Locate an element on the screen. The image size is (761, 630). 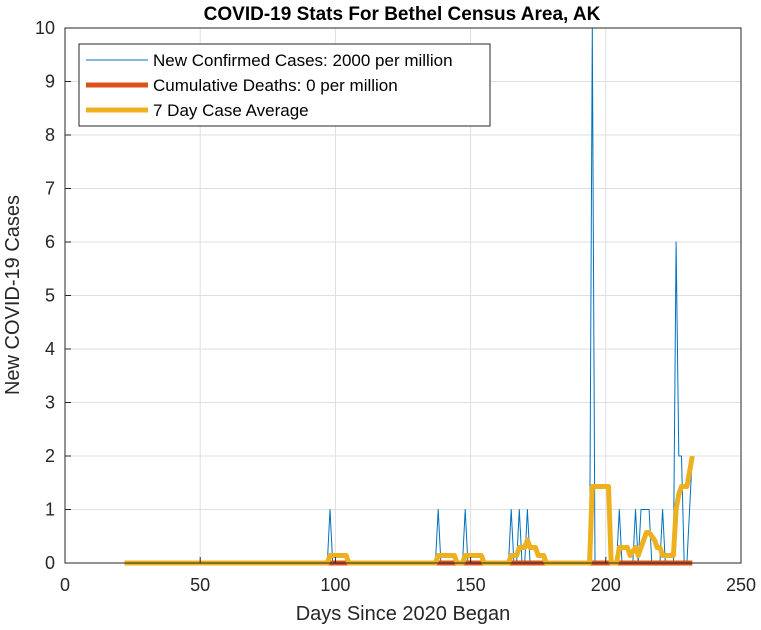
y-tick-label: 2 is located at coordinates (50, 456).